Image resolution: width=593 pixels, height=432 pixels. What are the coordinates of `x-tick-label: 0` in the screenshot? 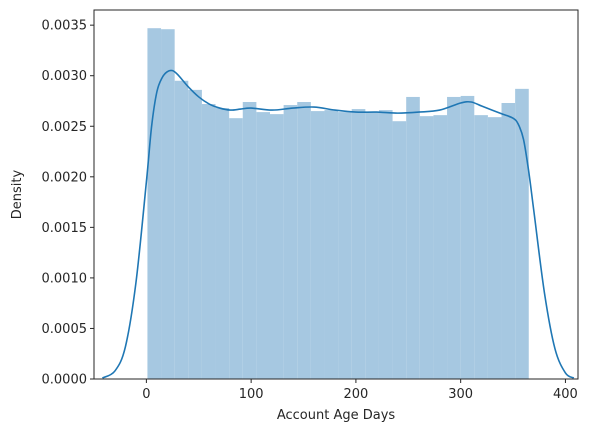 It's located at (146, 394).